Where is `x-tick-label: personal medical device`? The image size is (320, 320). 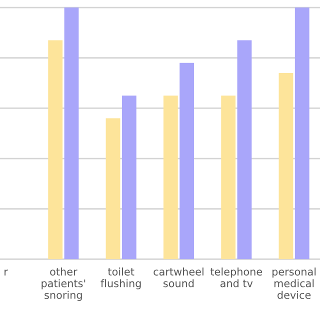
x-tick-label: personal medical device is located at coordinates (294, 283).